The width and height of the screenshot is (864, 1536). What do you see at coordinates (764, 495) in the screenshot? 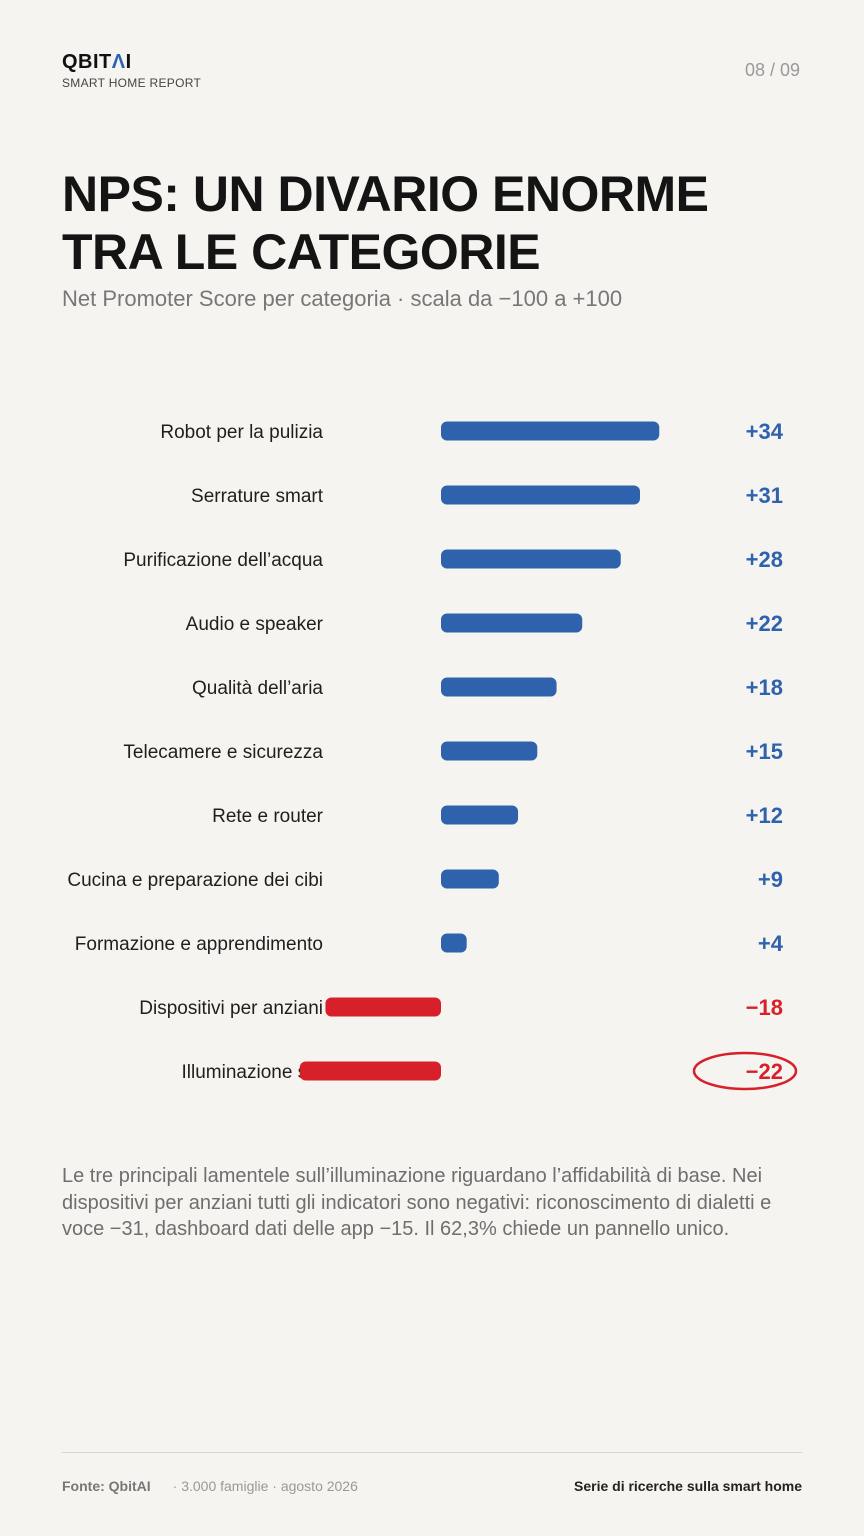
I see `value-label-serrature-smart: +31` at bounding box center [764, 495].